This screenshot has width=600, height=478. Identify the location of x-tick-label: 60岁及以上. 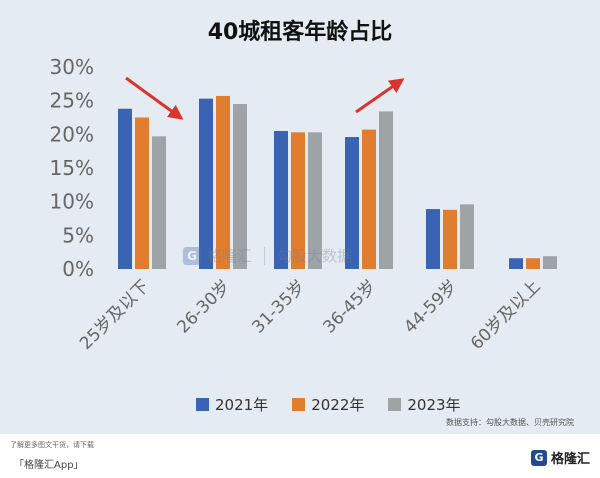
(506, 315).